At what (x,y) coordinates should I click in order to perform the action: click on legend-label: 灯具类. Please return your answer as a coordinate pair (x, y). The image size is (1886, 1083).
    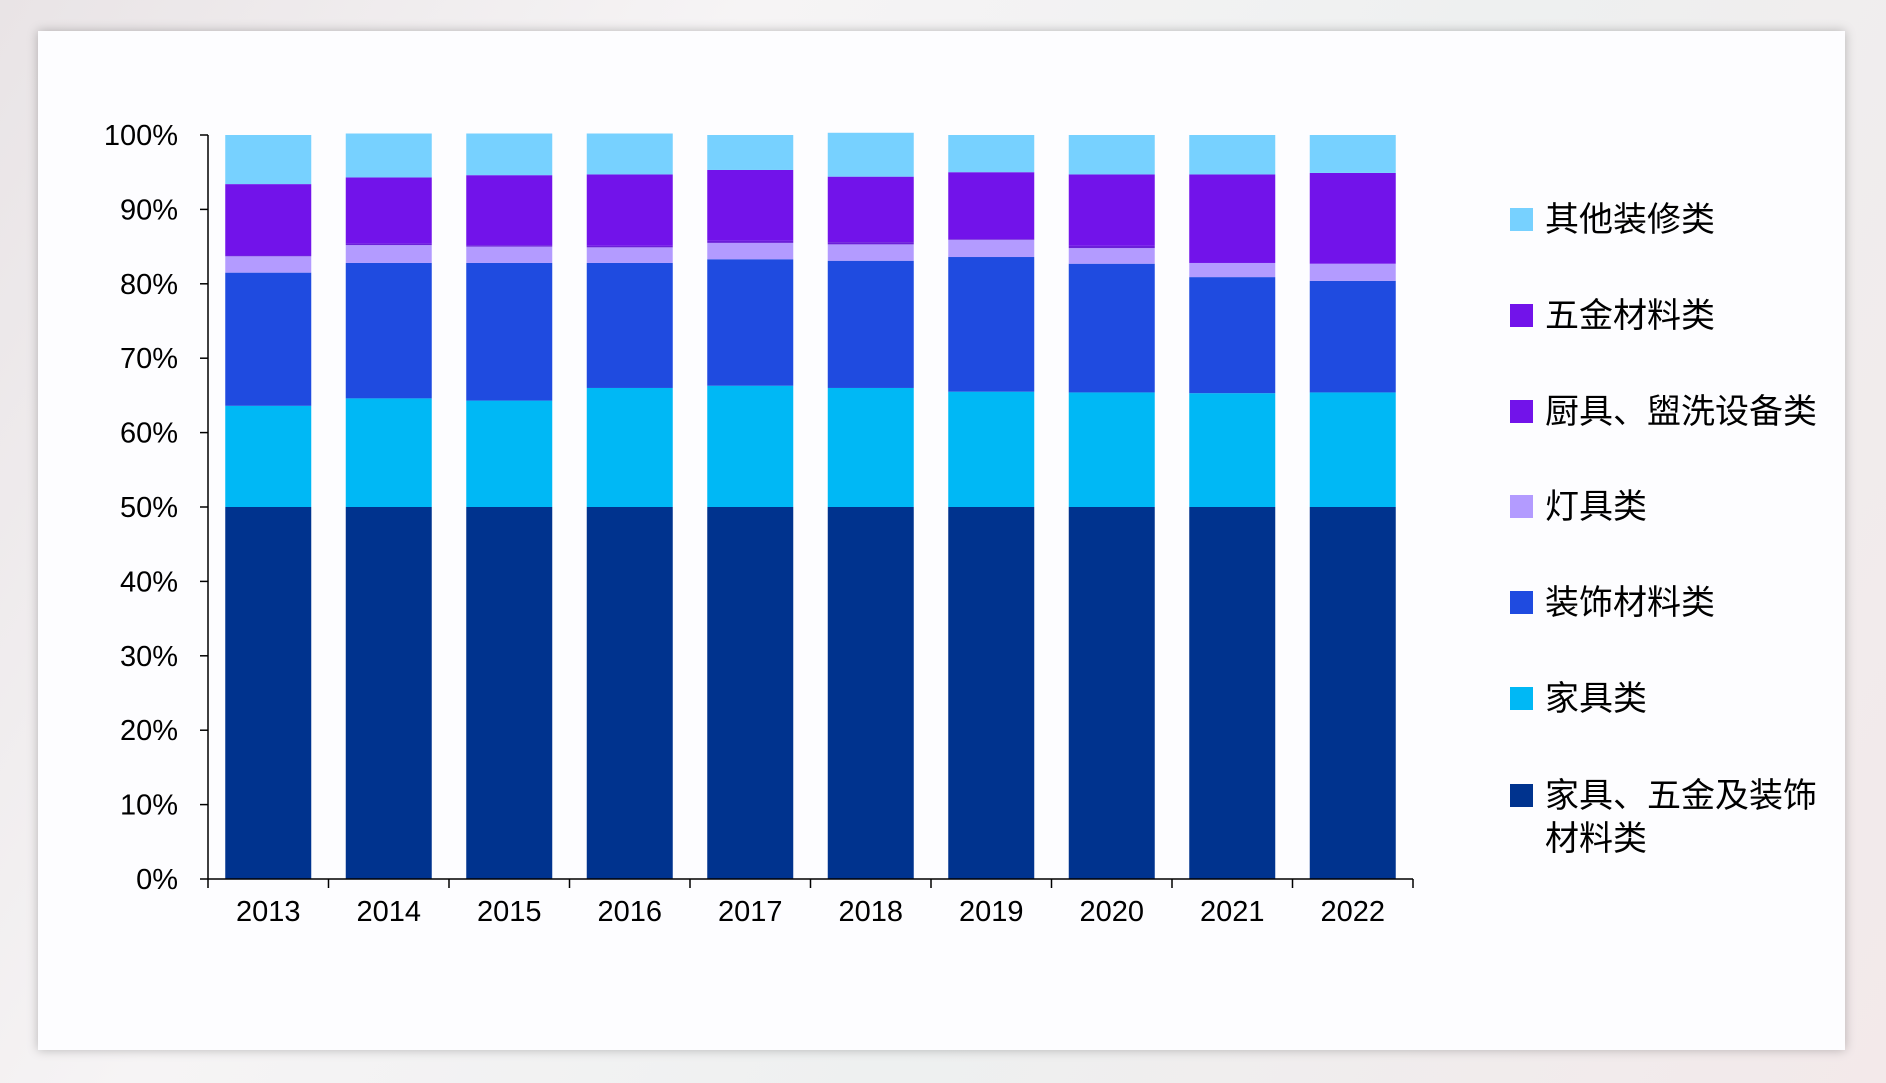
    Looking at the image, I should click on (1596, 507).